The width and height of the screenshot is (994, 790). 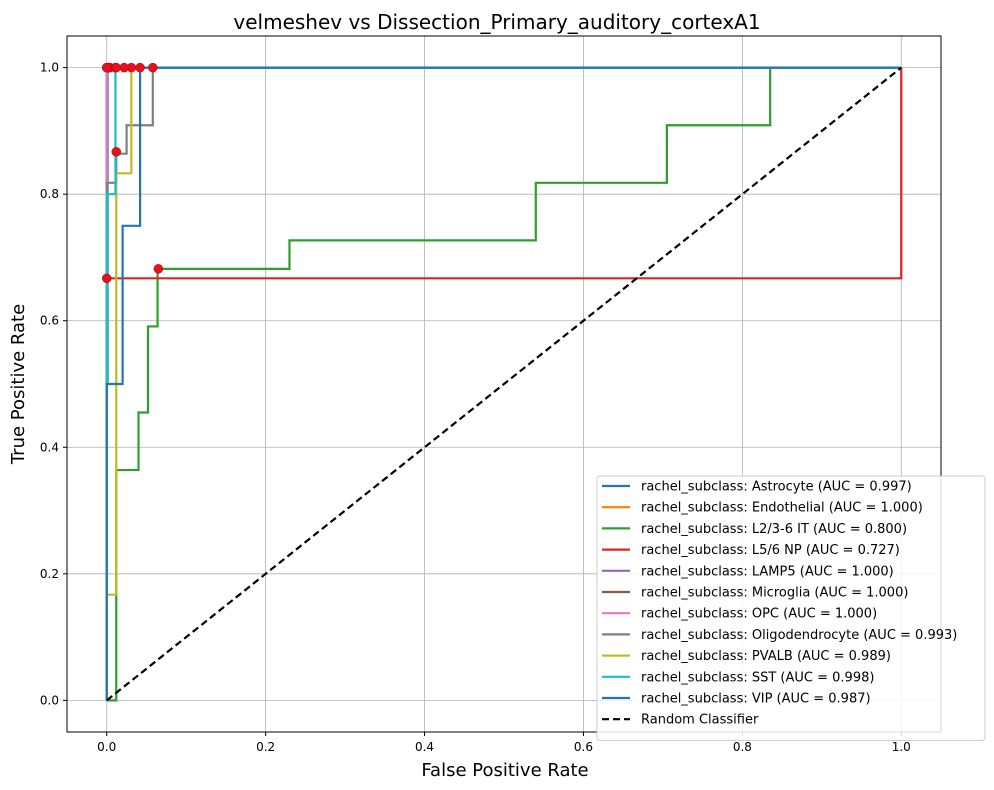 What do you see at coordinates (901, 747) in the screenshot?
I see `x-tick-label: 1.0` at bounding box center [901, 747].